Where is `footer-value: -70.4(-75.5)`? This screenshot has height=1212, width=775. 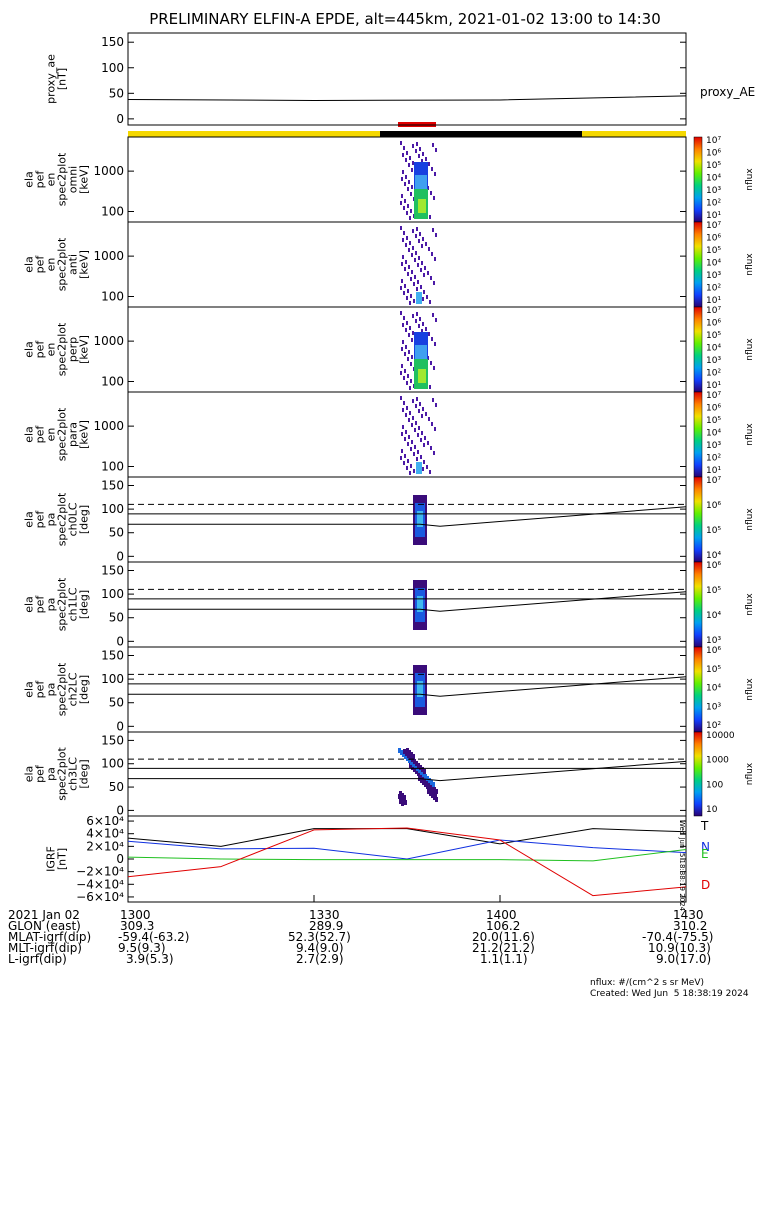
footer-value: -70.4(-75.5) is located at coordinates (678, 937).